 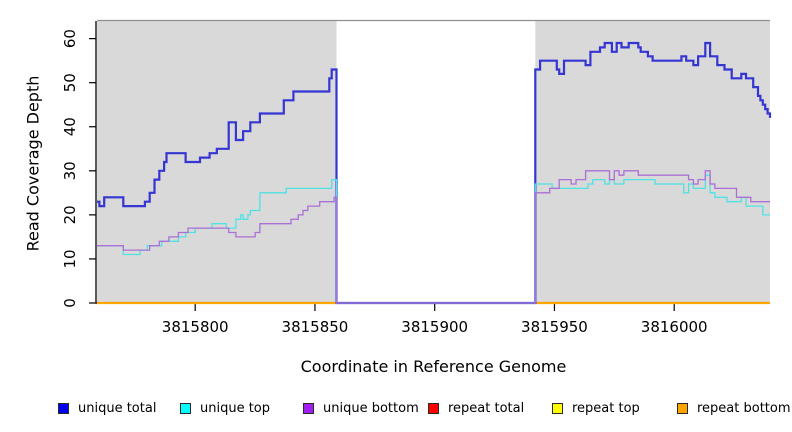 I want to click on x-tick-label: 3815850, so click(x=315, y=327).